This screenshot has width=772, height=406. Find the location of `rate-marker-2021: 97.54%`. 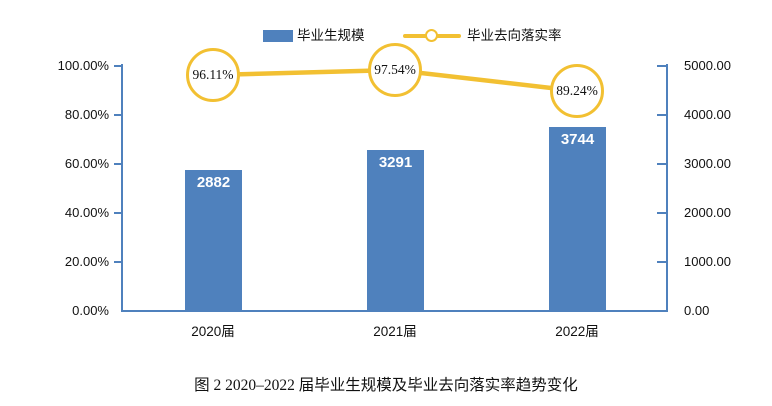

rate-marker-2021: 97.54% is located at coordinates (395, 70).